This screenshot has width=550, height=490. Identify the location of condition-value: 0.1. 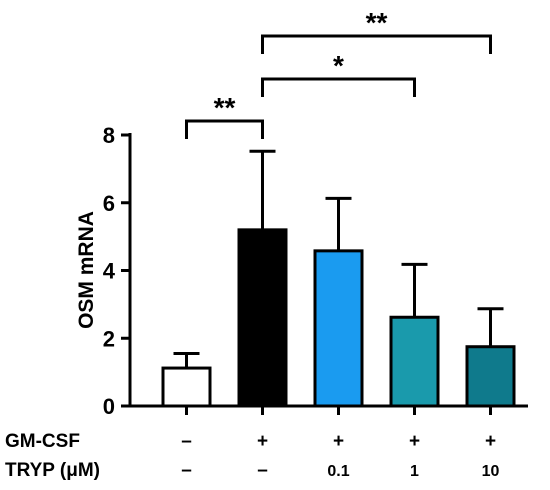
(338, 471).